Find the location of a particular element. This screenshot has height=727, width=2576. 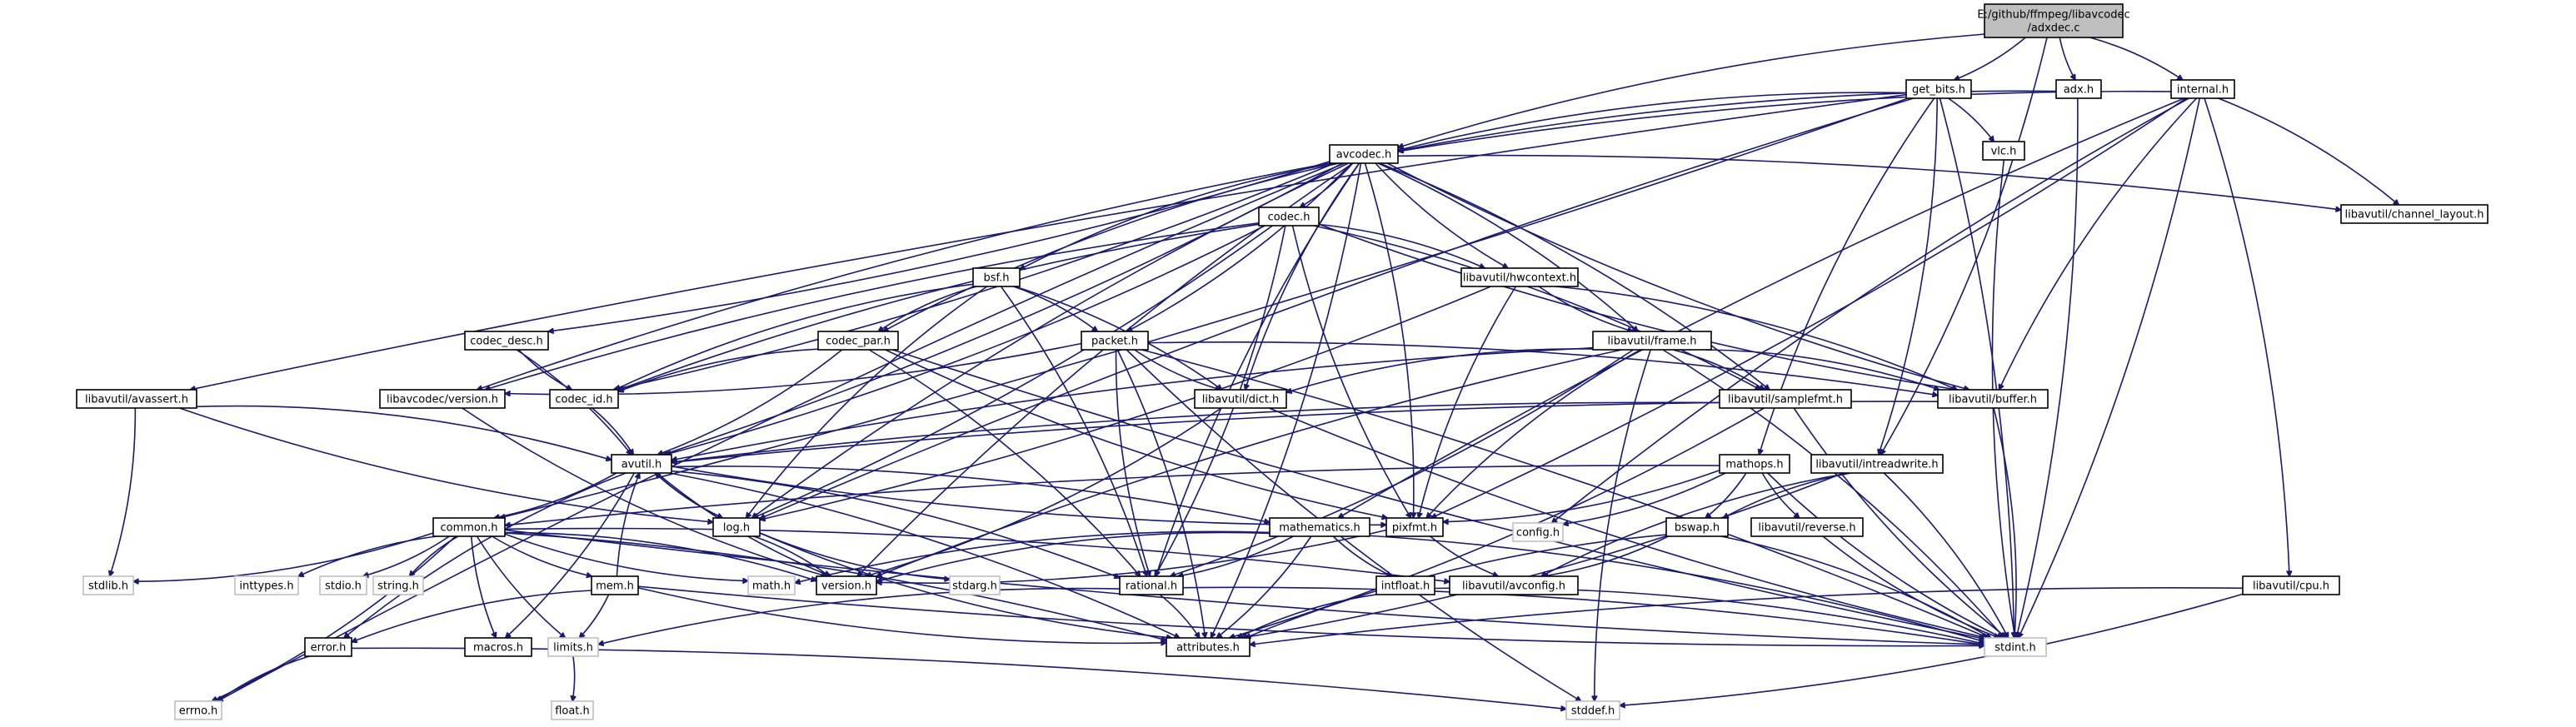

node-label: limits.h is located at coordinates (573, 649).